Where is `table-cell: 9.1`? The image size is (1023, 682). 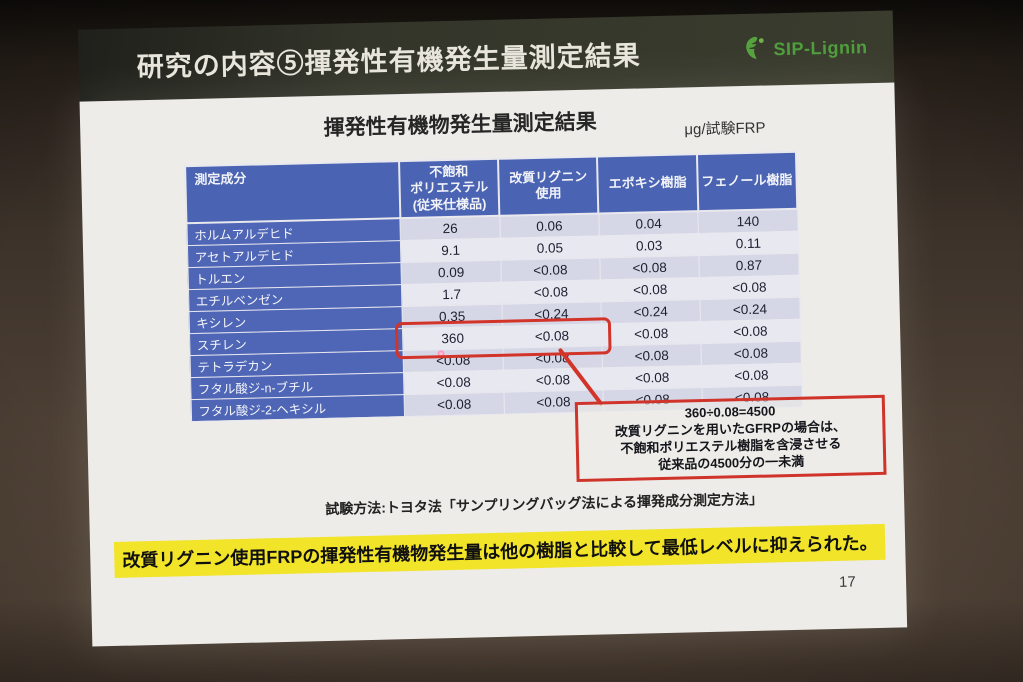
table-cell: 9.1 is located at coordinates (450, 250).